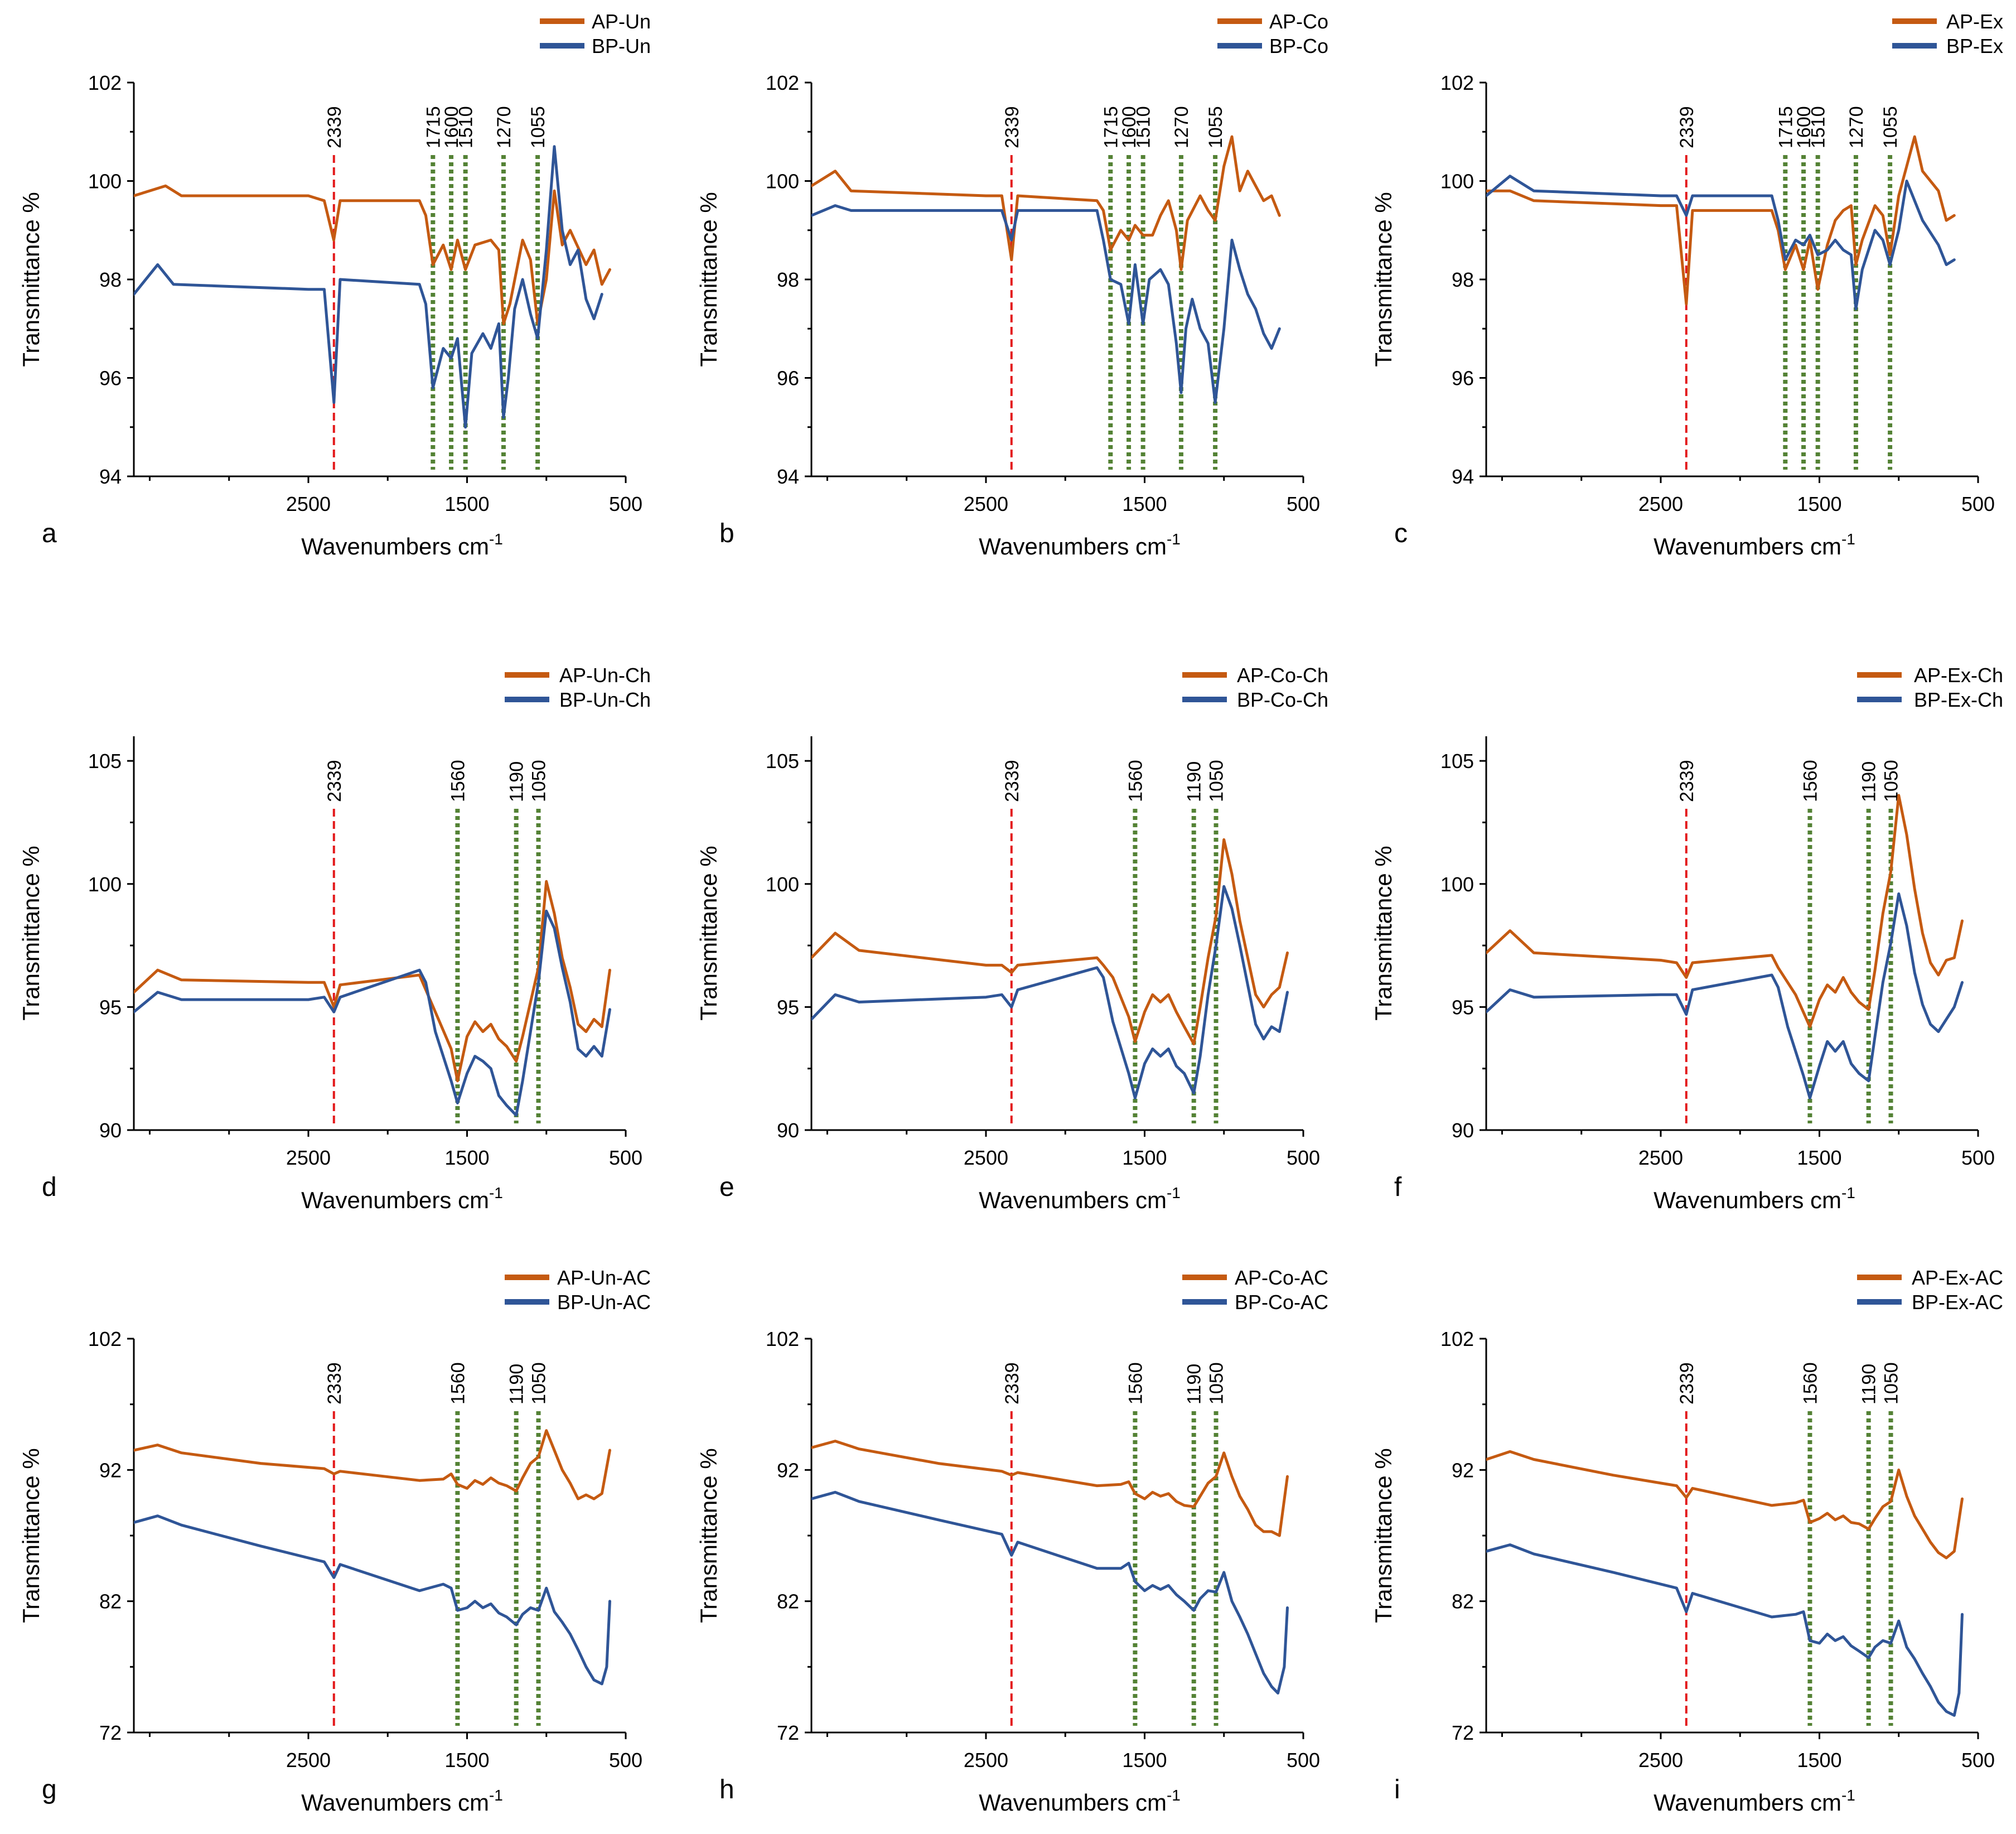 The image size is (2016, 1834). Describe the element at coordinates (986, 1157) in the screenshot. I see `panel-e-x-tick-label: 2500` at that location.